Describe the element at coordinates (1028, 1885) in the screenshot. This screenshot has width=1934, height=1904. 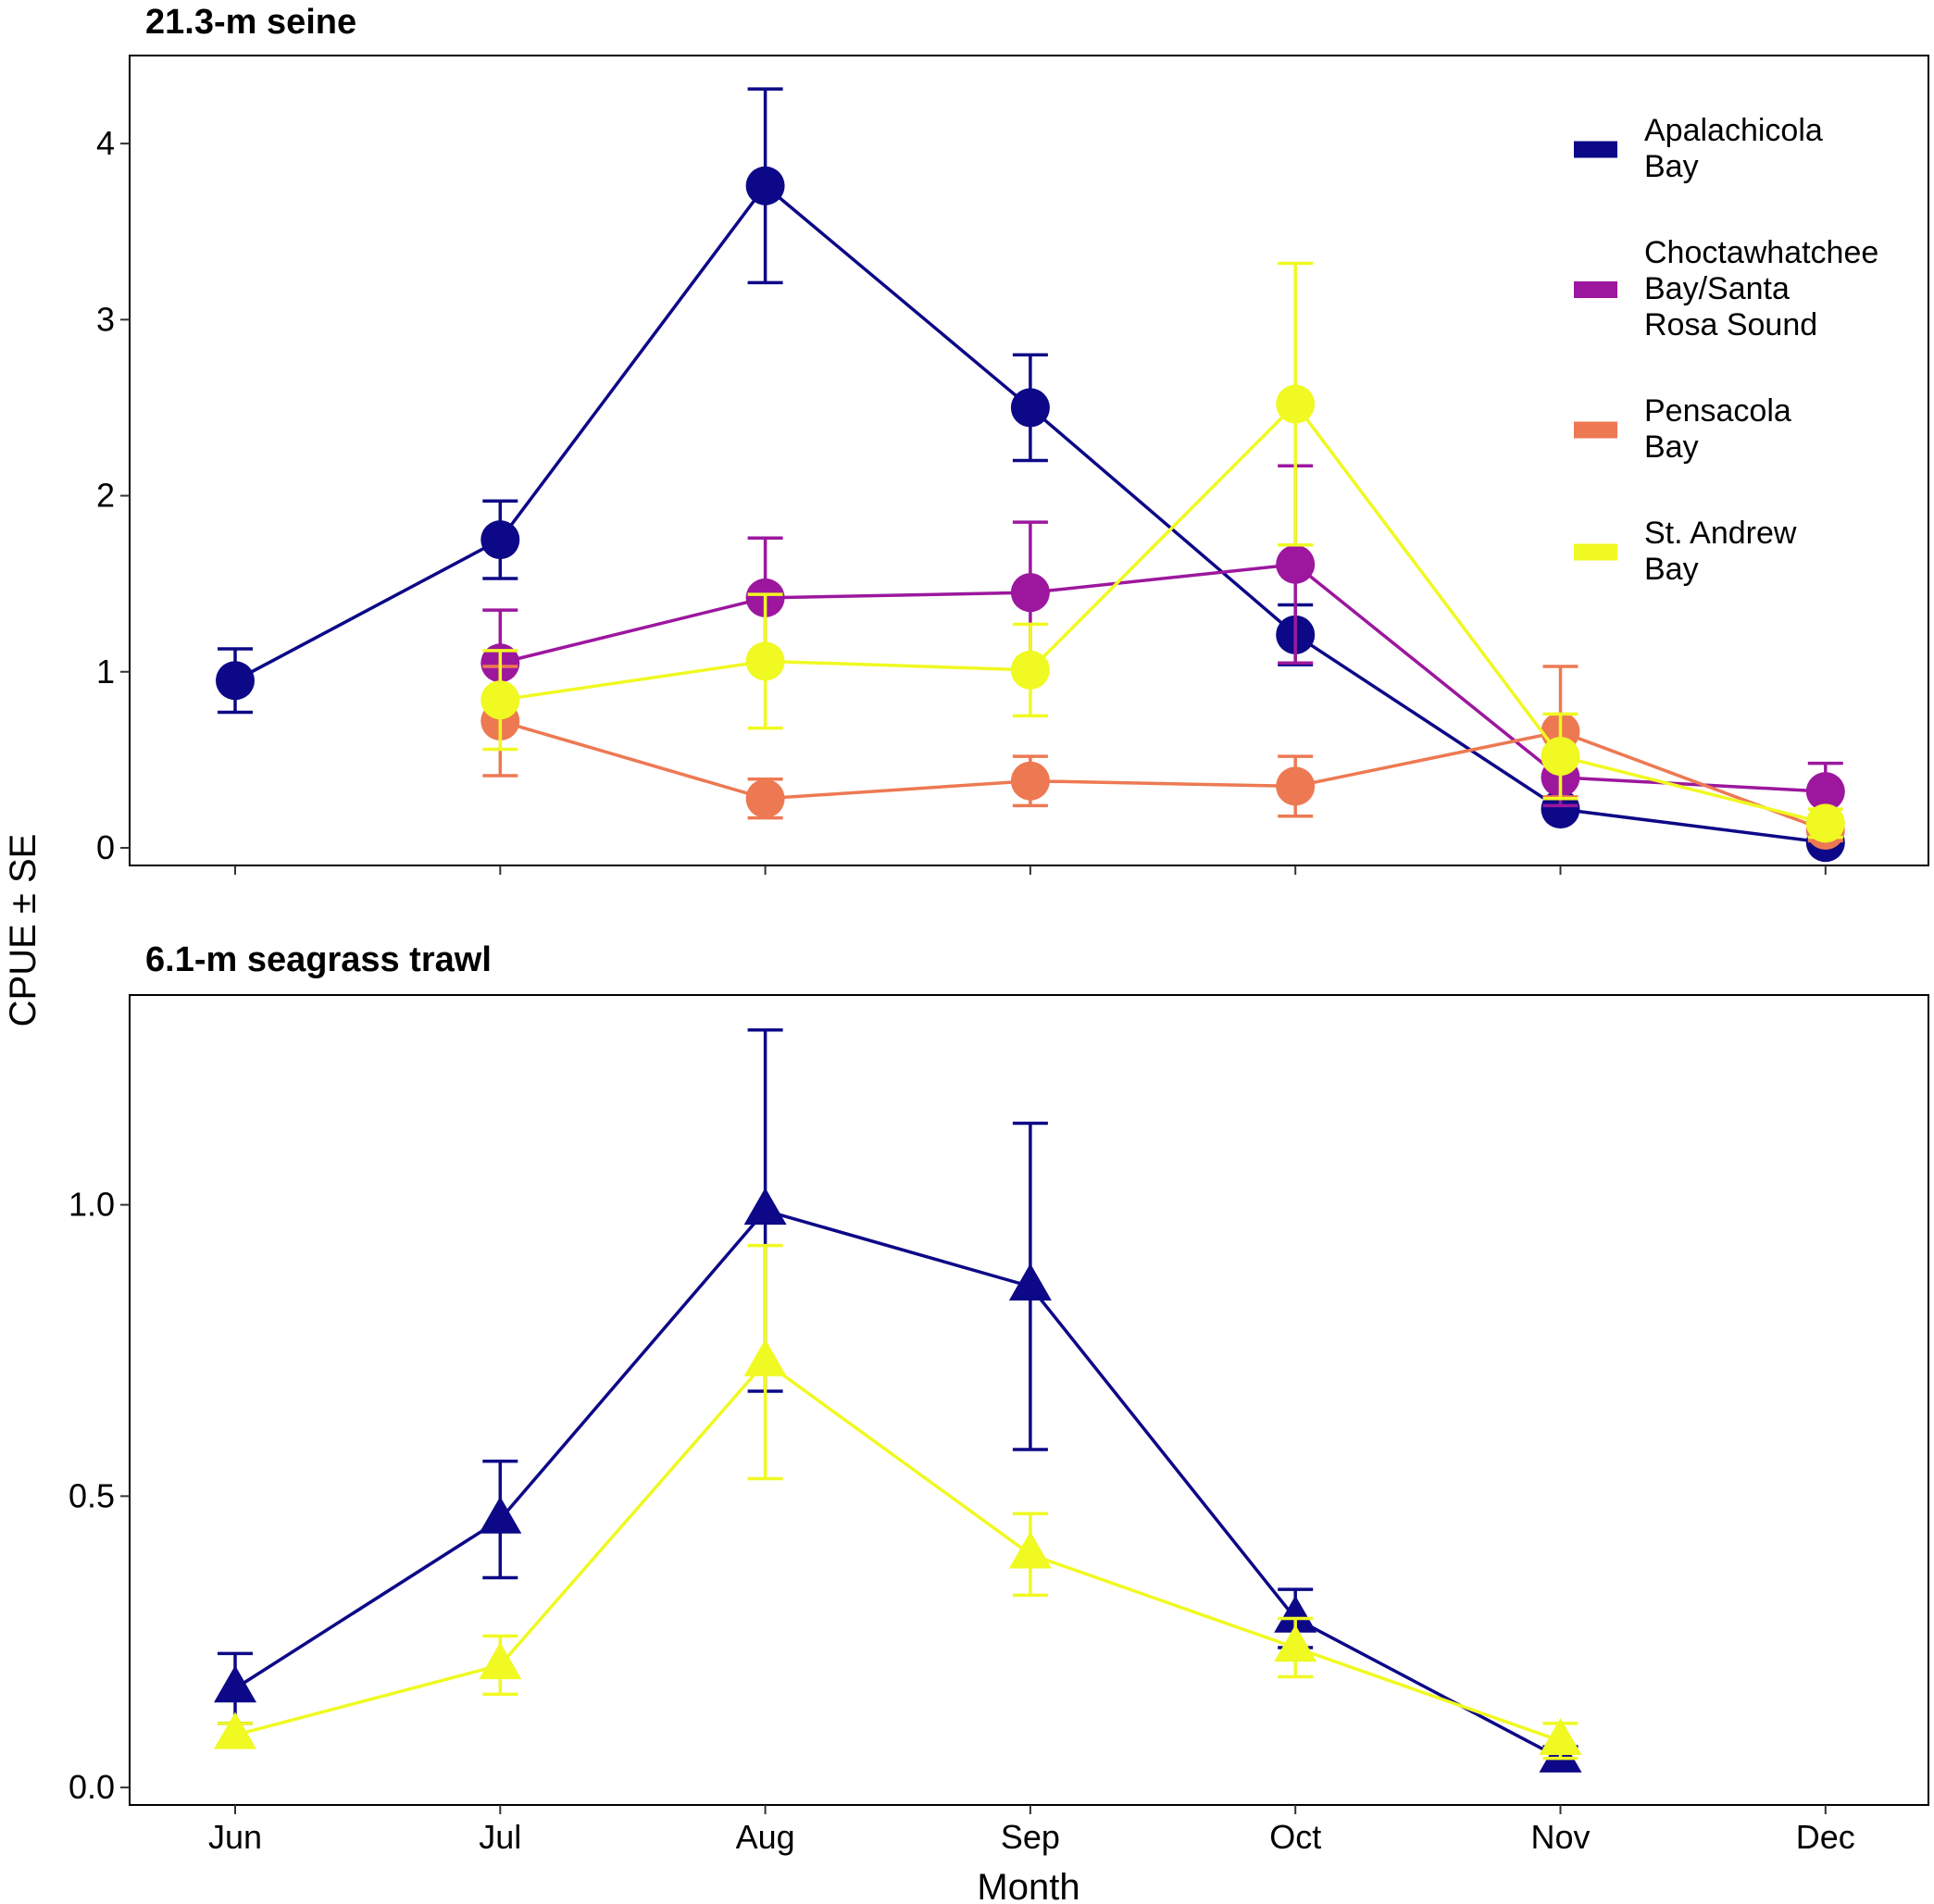
I see `x-axis-title: Month` at that location.